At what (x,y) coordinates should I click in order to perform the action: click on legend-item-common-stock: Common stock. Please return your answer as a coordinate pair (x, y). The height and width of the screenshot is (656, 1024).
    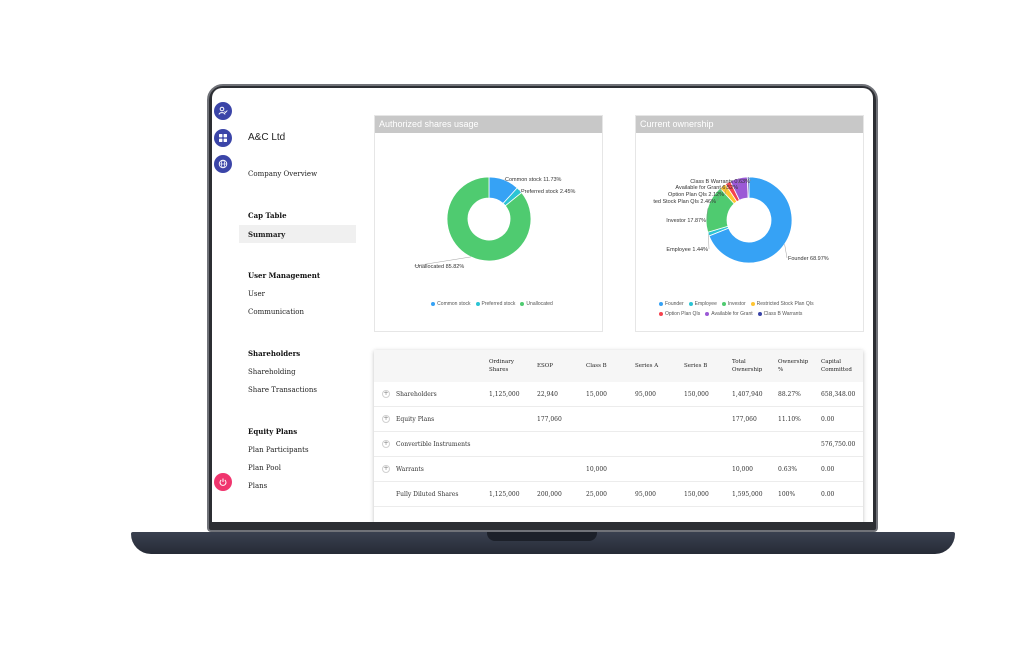
    Looking at the image, I should click on (448, 304).